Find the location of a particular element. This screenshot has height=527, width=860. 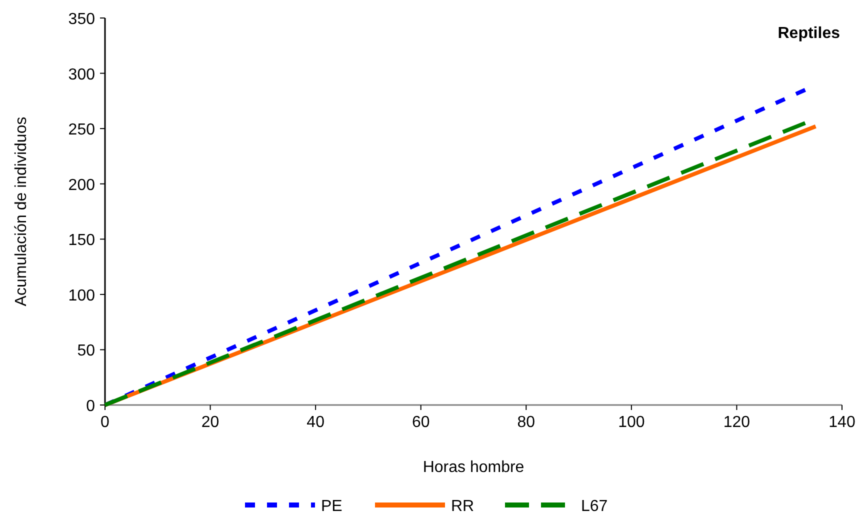

y-tick-label: 50 is located at coordinates (86, 351).